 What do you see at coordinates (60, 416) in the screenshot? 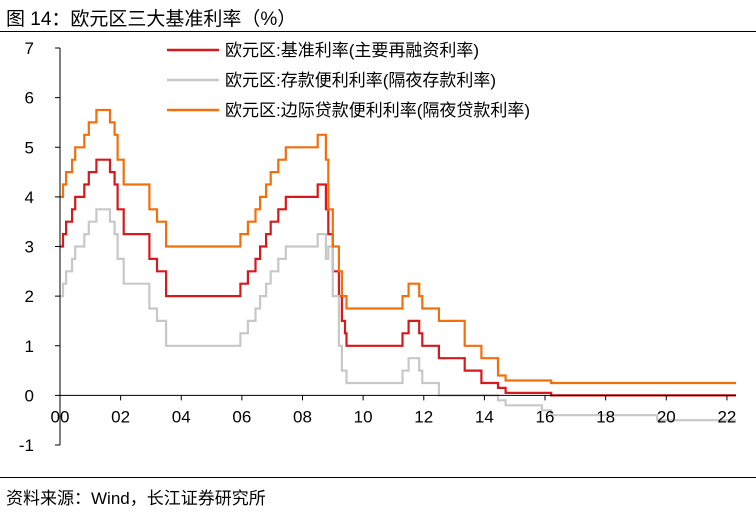
I see `x-tick-label: 00` at bounding box center [60, 416].